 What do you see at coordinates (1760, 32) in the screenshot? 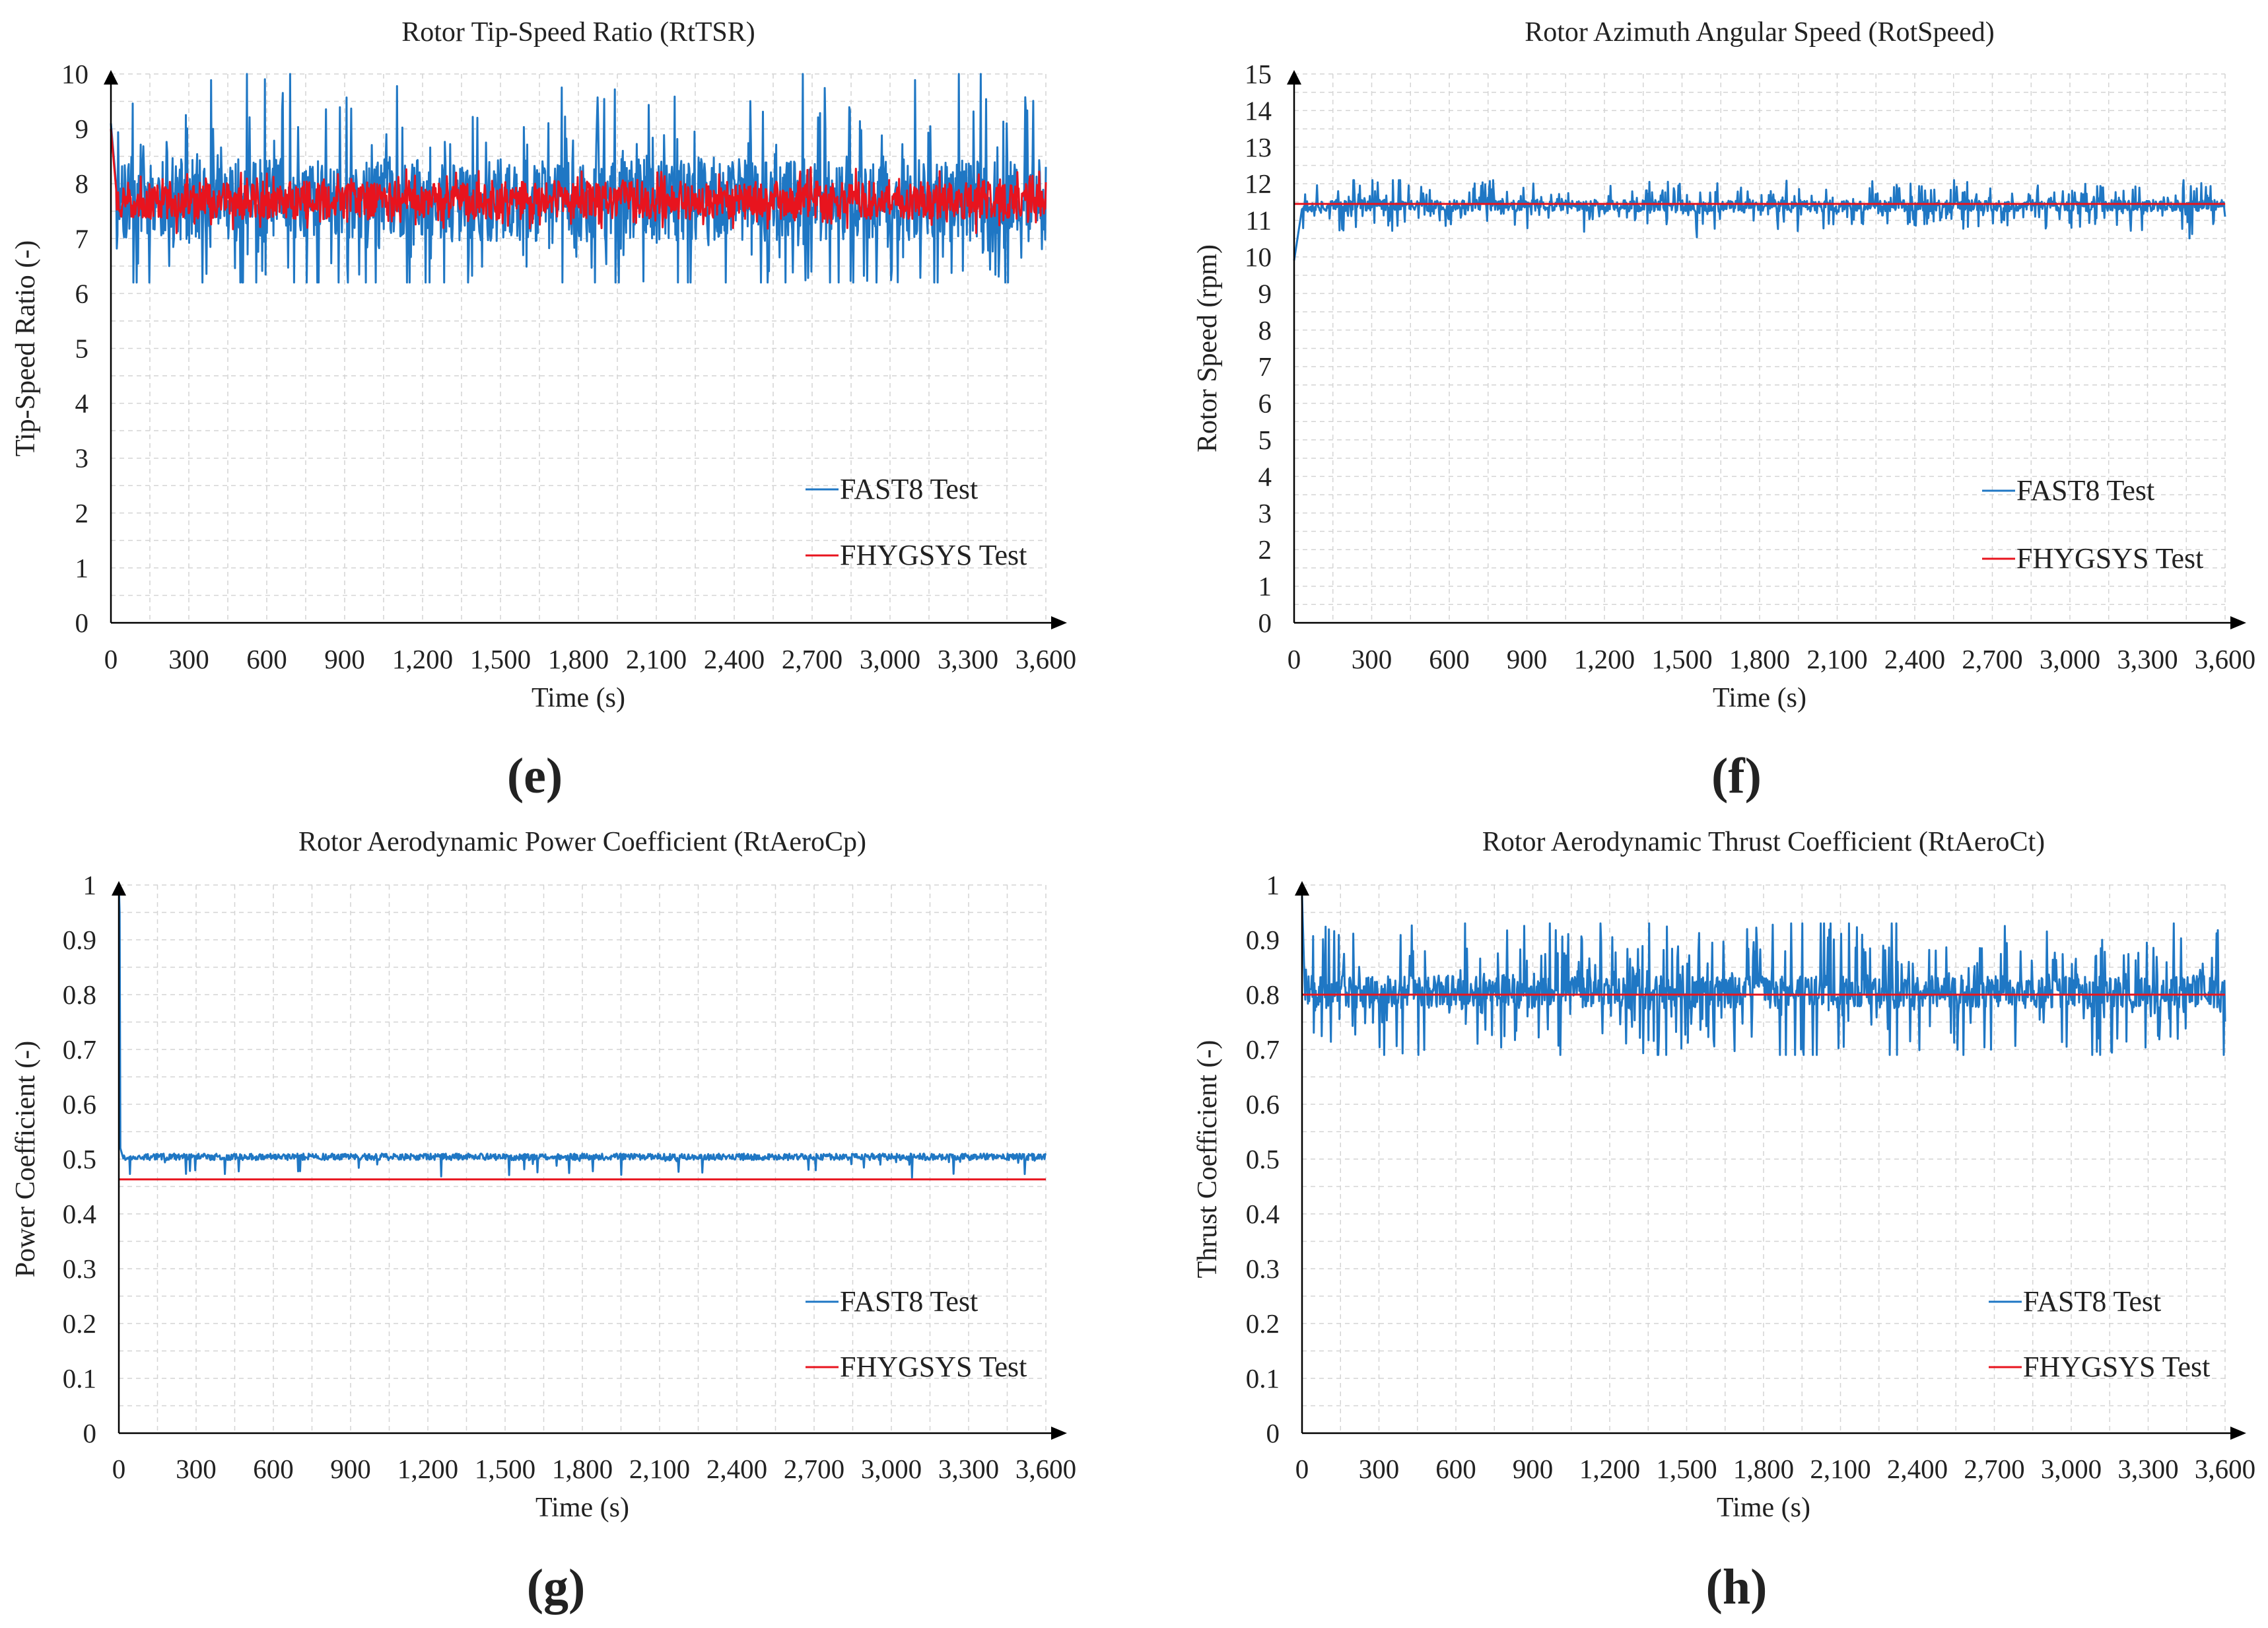
I see `chart-title: Rotor Azimuth Angular Speed (RotSpeed)` at bounding box center [1760, 32].